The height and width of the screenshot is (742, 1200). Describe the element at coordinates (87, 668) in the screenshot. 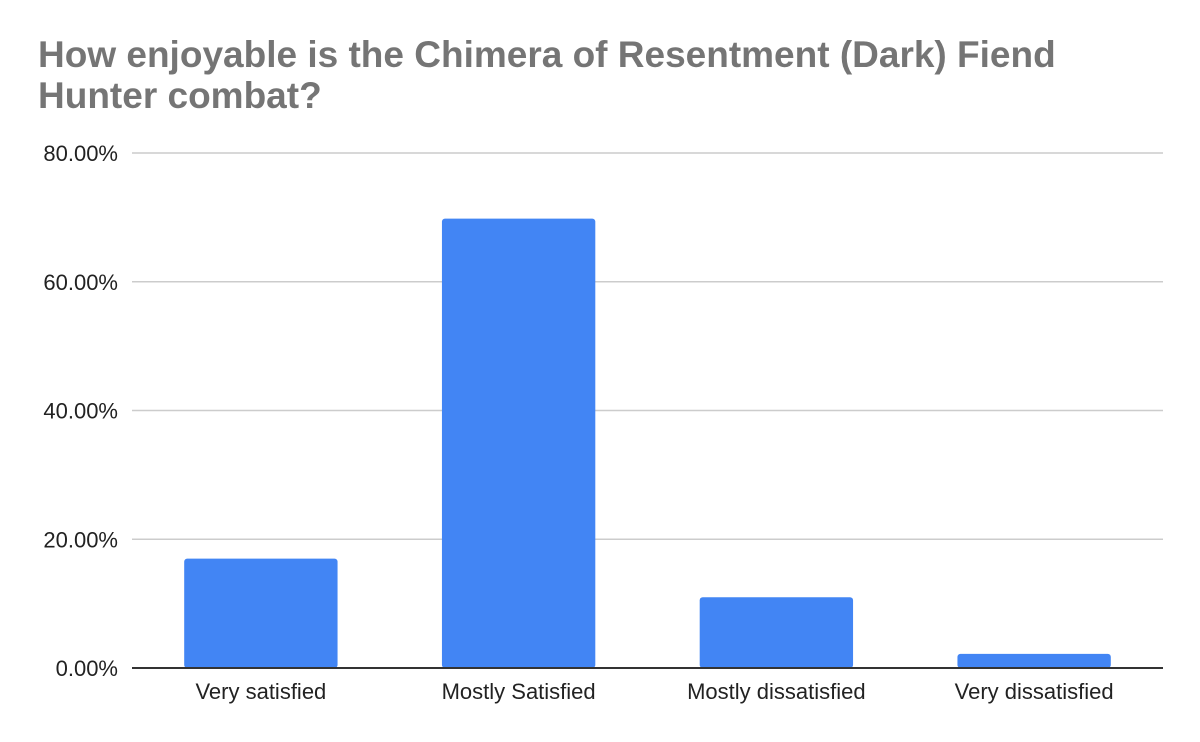

I see `y-tick-label: 0.00%` at that location.